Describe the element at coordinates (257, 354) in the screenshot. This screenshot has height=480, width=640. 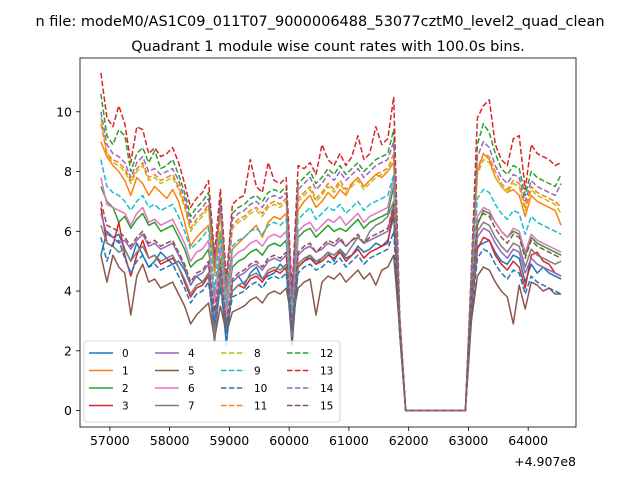
I see `legend-label-8: 8` at that location.